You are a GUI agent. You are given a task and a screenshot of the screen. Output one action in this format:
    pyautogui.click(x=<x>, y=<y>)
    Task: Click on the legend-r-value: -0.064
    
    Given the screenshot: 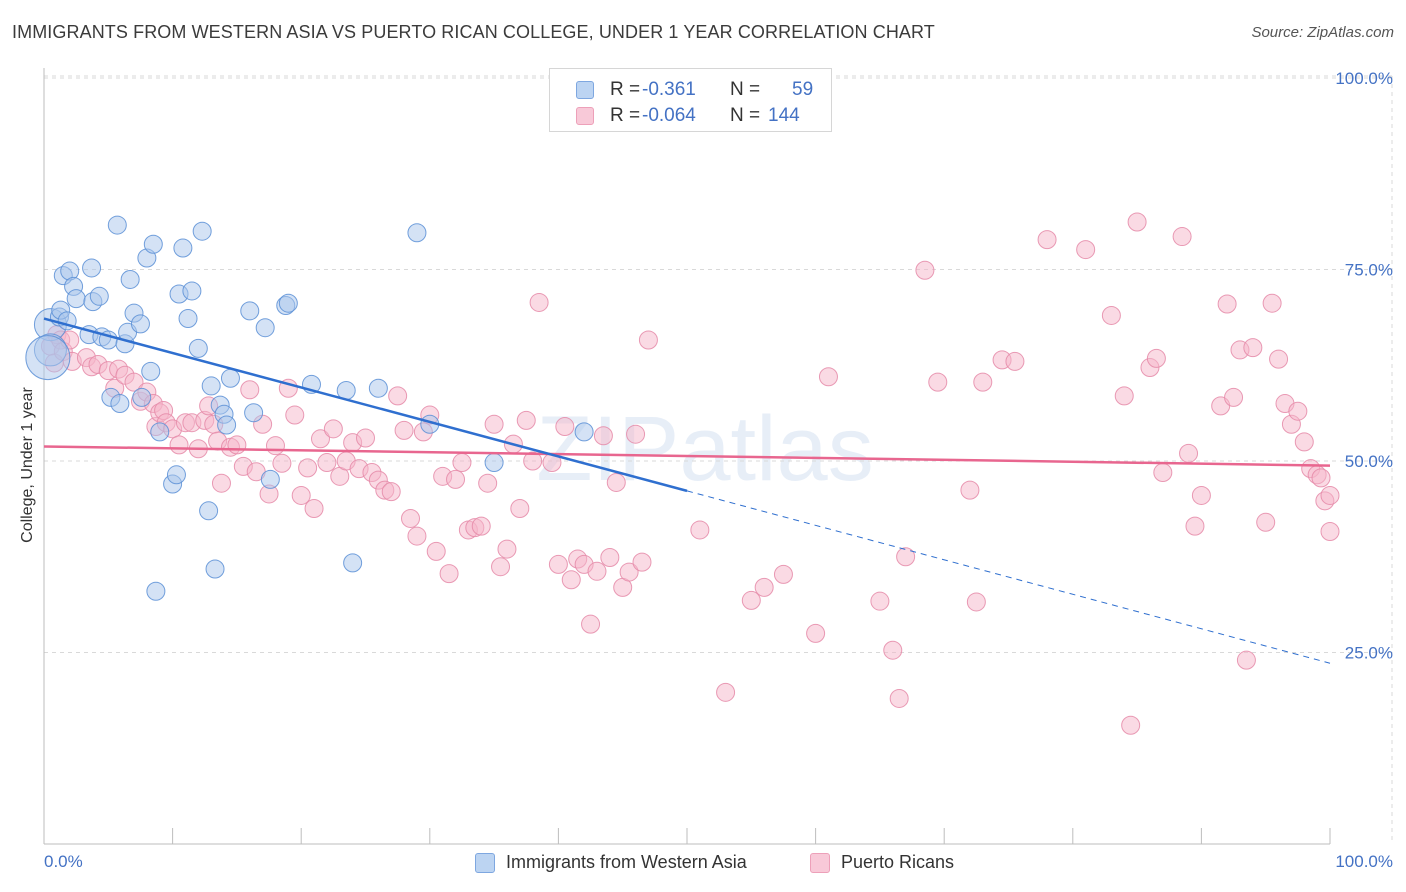 What is the action you would take?
    pyautogui.click(x=669, y=115)
    